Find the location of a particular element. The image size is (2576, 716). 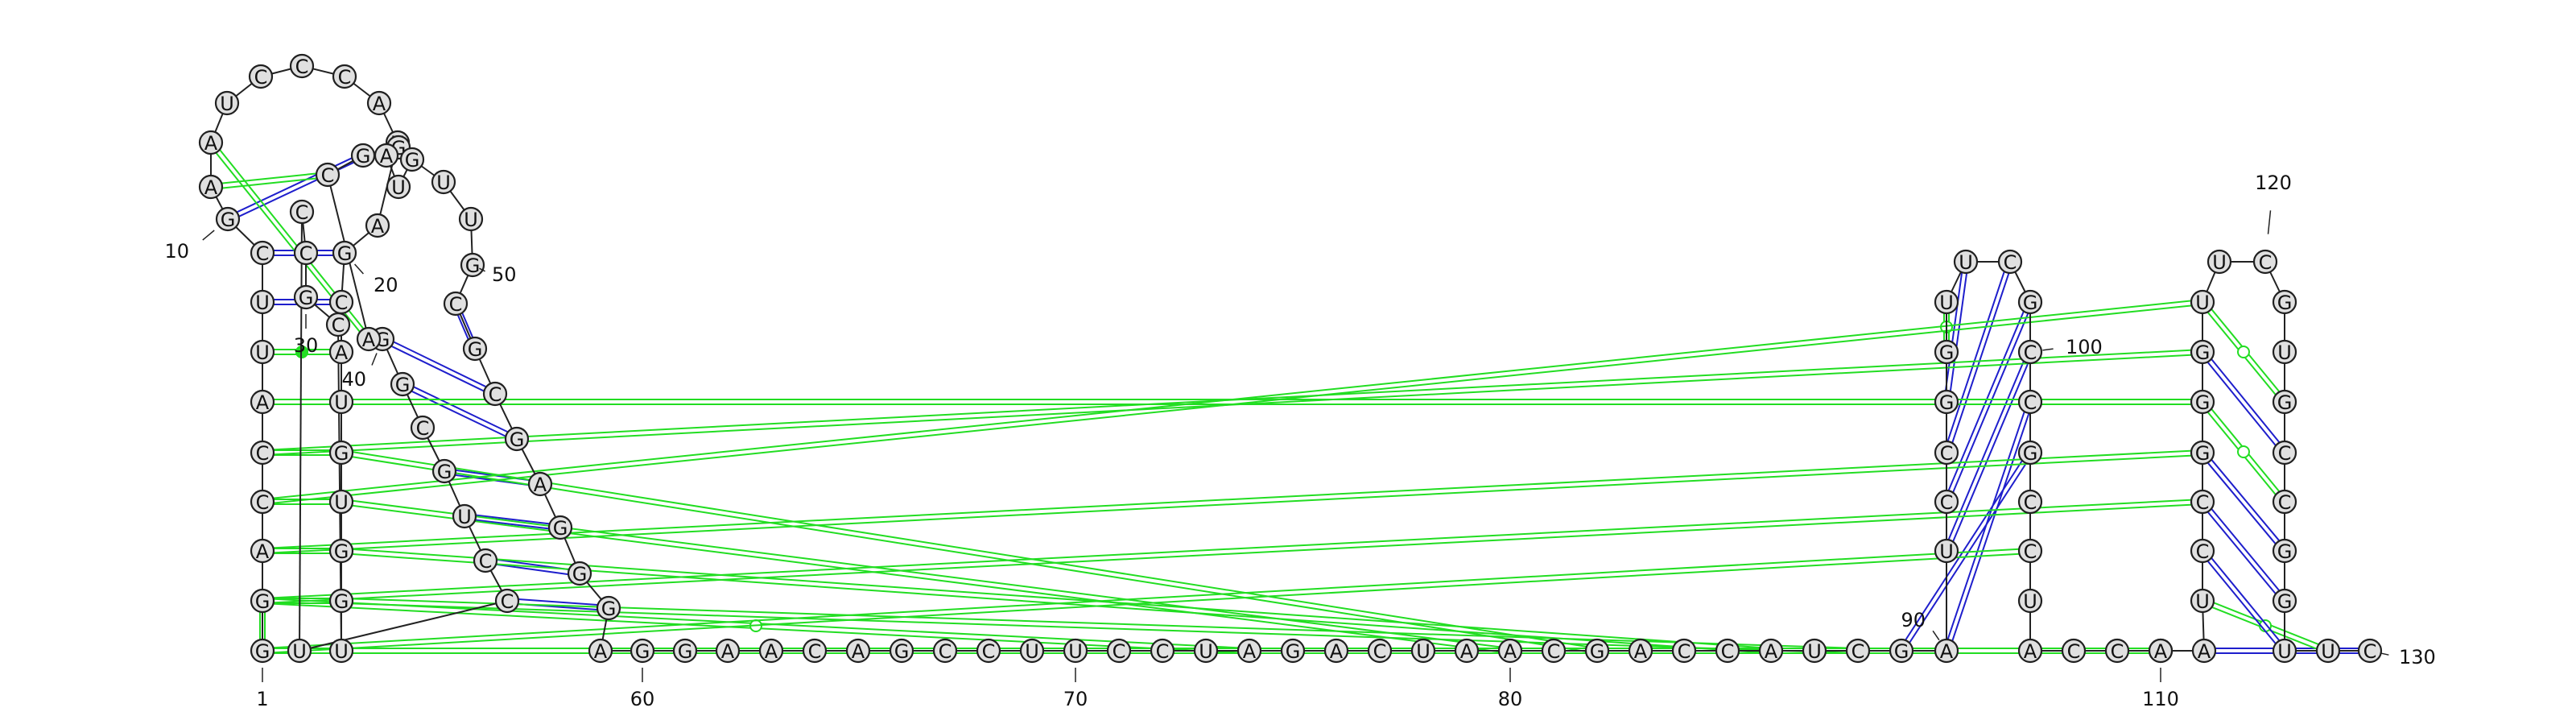

position-label: 130 is located at coordinates (2408, 657).